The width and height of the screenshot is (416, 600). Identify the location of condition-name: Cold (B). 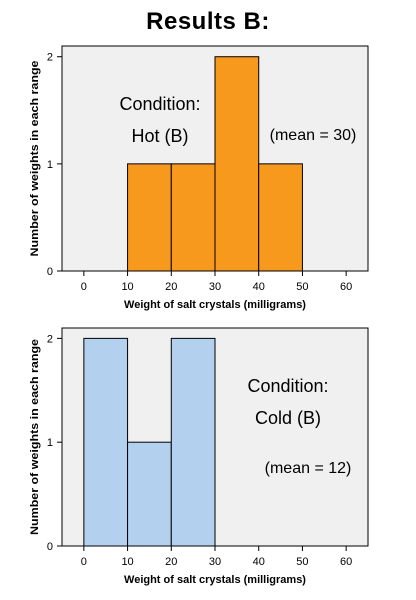
(288, 418).